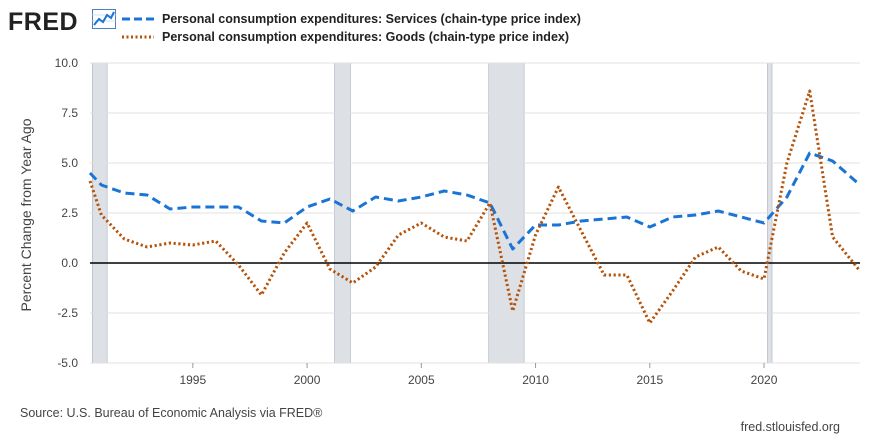 The width and height of the screenshot is (880, 440). Describe the element at coordinates (138, 37) in the screenshot. I see `goods-legend-swatch` at that location.